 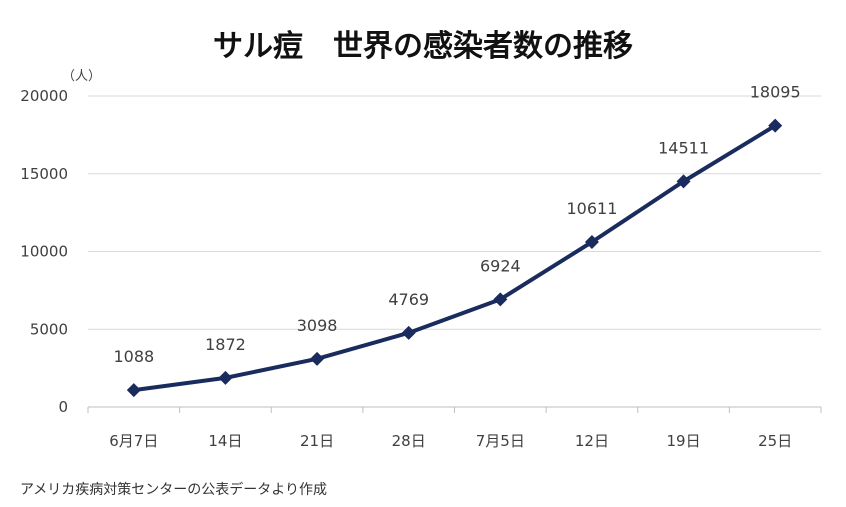 I want to click on x-tick-label: 19日, so click(x=684, y=441).